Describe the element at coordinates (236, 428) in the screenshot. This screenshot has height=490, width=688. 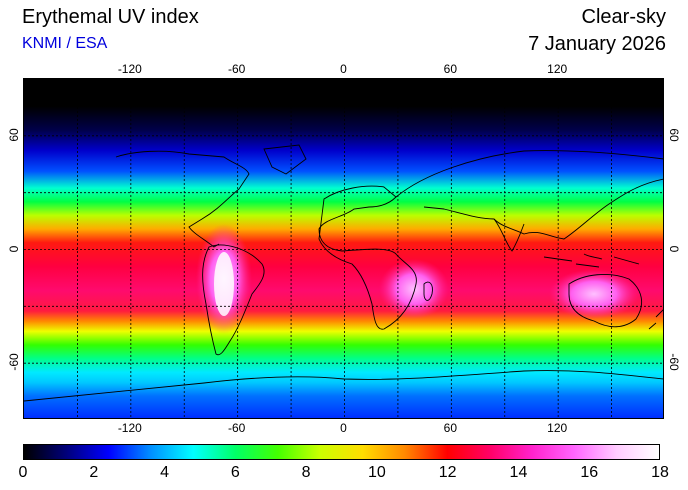
I see `lon-tick-label-bottom: -60` at that location.